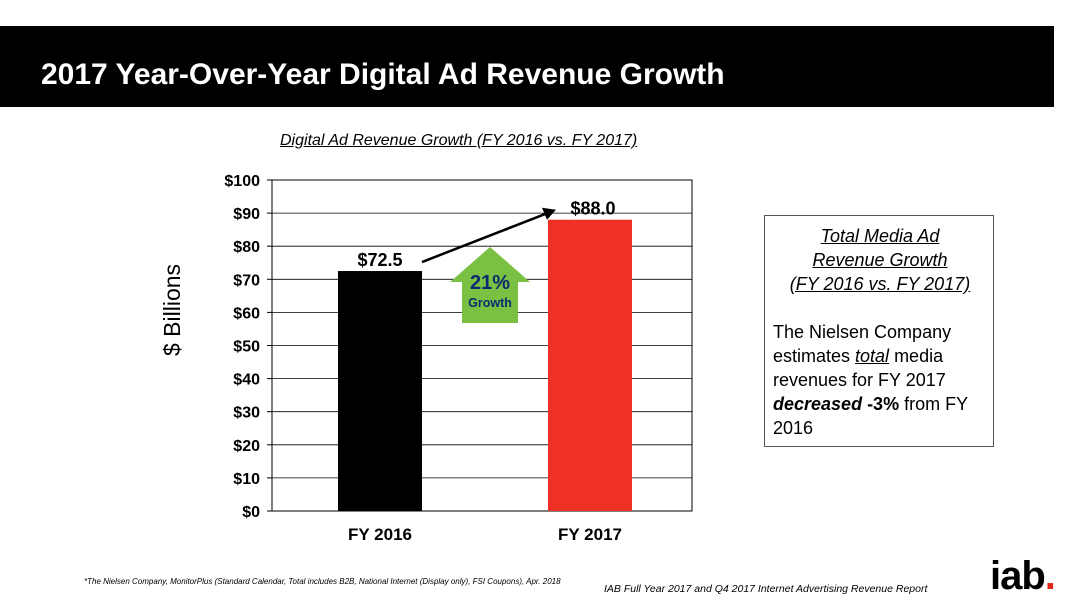 The image size is (1080, 608). What do you see at coordinates (859, 368) in the screenshot?
I see `body-text-2: media revenues for FY 2017` at bounding box center [859, 368].